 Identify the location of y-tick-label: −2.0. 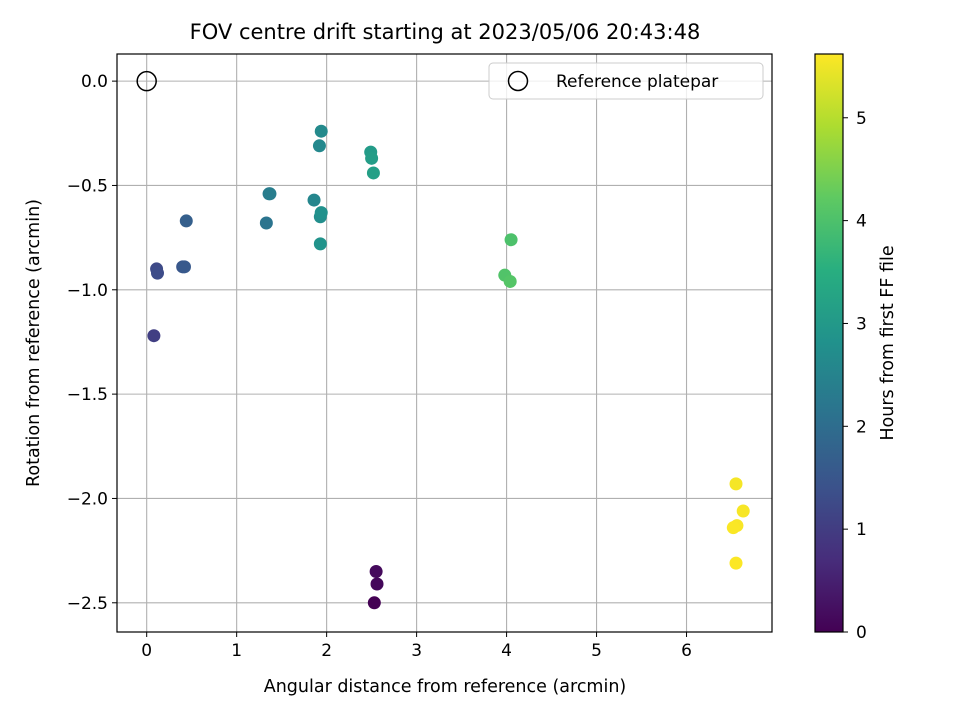
(87, 499).